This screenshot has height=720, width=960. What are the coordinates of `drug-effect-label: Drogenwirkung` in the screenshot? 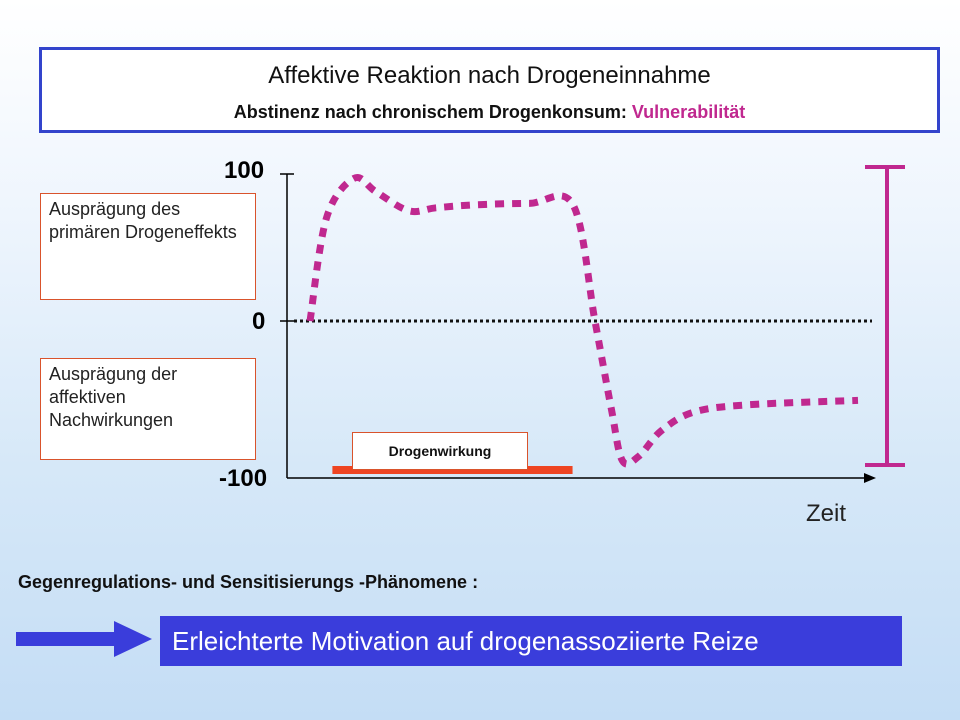 It's located at (440, 451).